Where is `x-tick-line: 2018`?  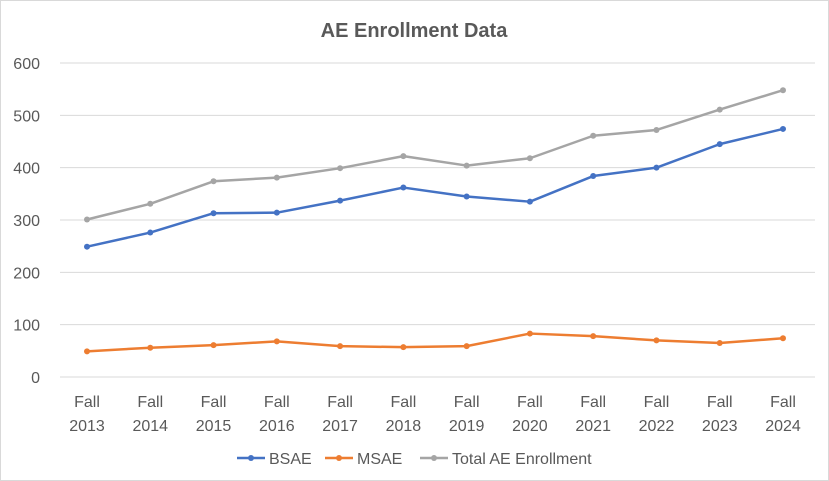
x-tick-line: 2018 is located at coordinates (404, 426).